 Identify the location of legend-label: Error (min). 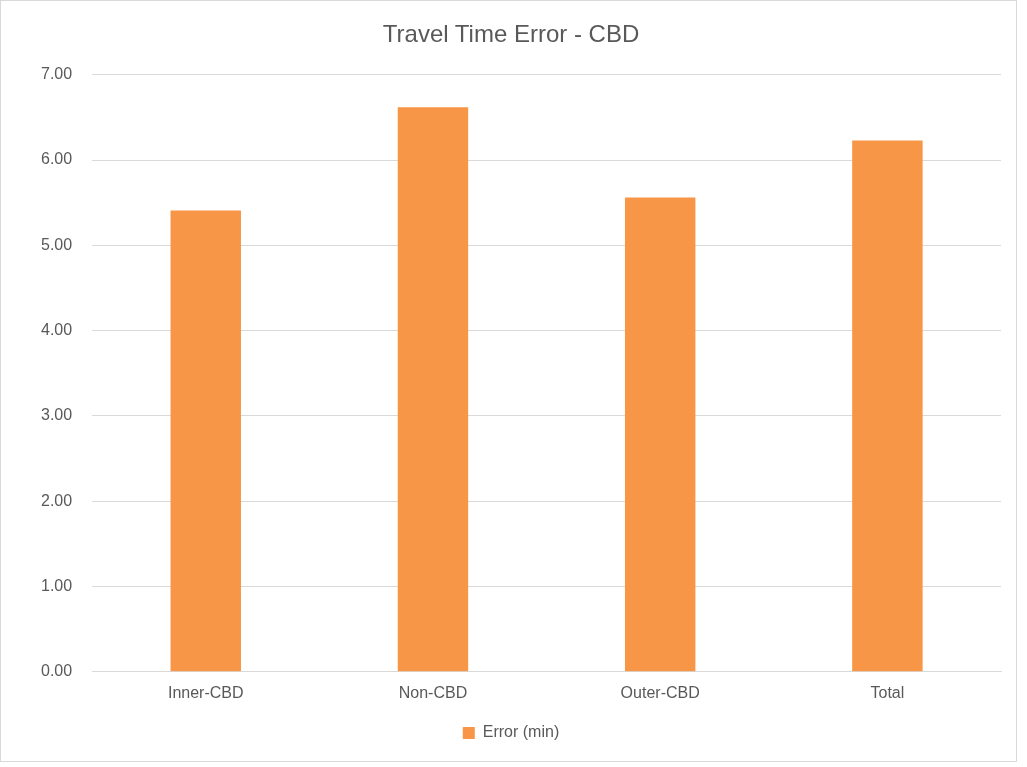
(521, 732).